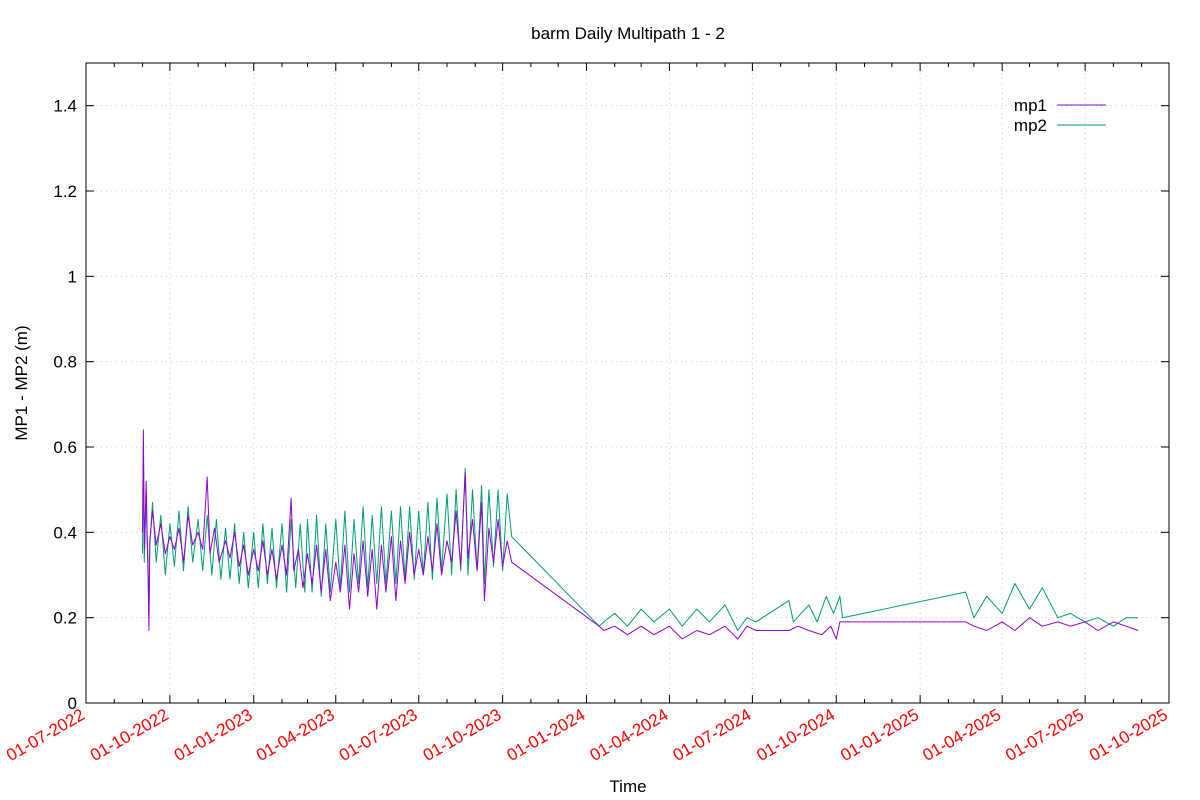 This screenshot has width=1200, height=800. Describe the element at coordinates (1030, 105) in the screenshot. I see `legend-label-mp1: mp1` at that location.